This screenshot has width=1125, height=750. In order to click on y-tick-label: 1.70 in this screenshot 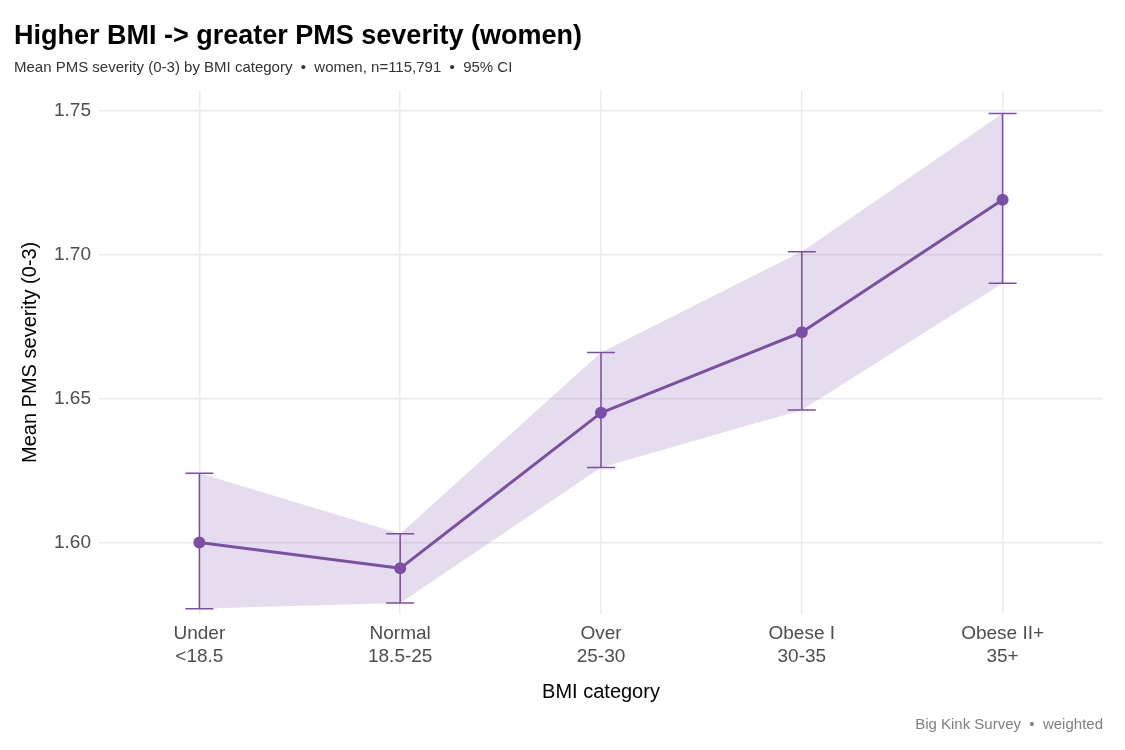, I will do `click(72, 253)`.